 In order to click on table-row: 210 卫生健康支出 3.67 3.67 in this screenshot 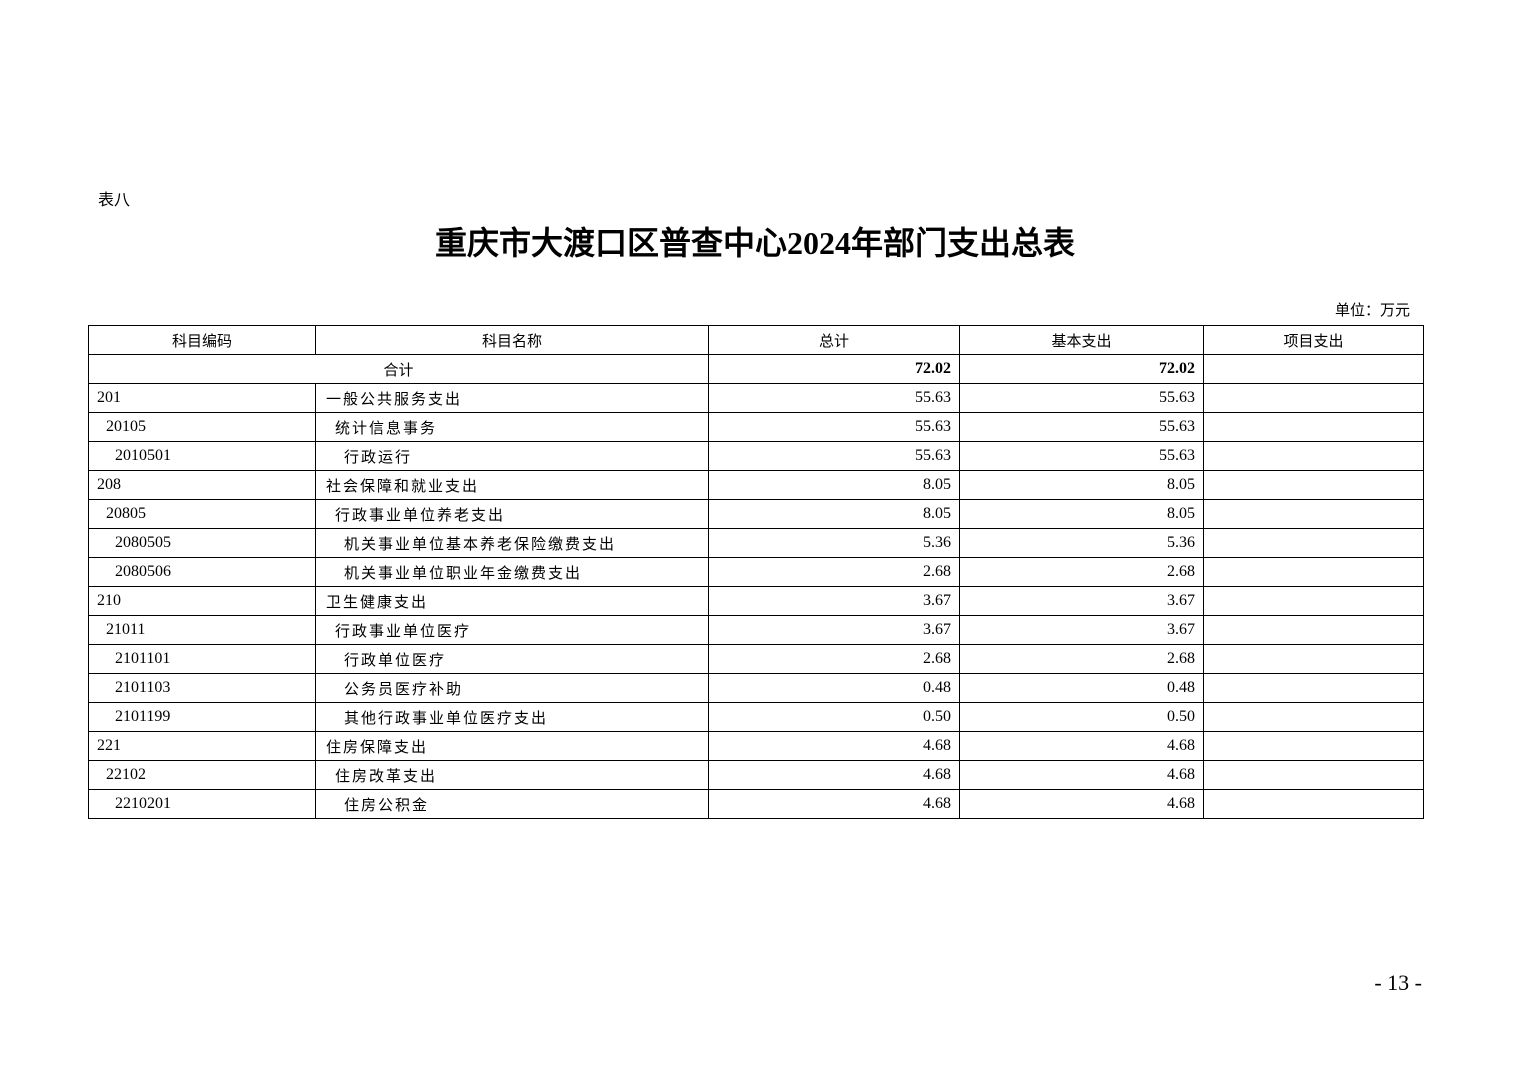, I will do `click(756, 601)`.